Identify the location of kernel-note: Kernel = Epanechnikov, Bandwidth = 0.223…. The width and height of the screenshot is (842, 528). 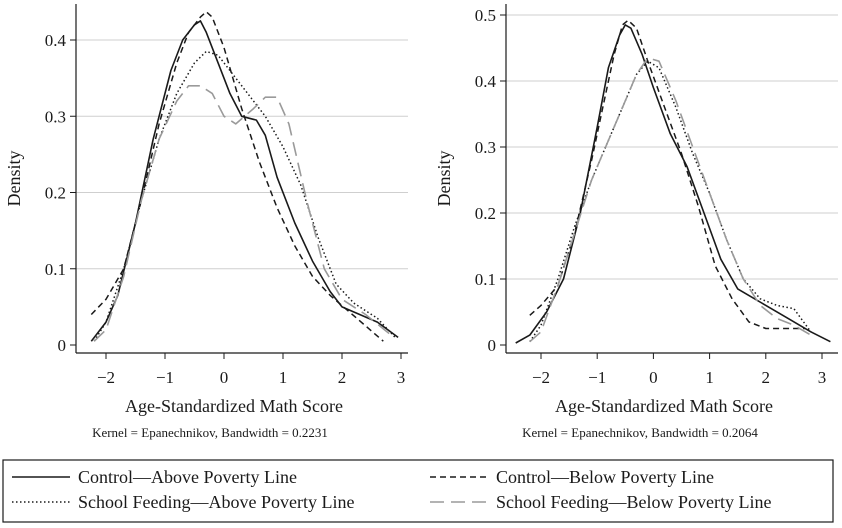
(210, 432).